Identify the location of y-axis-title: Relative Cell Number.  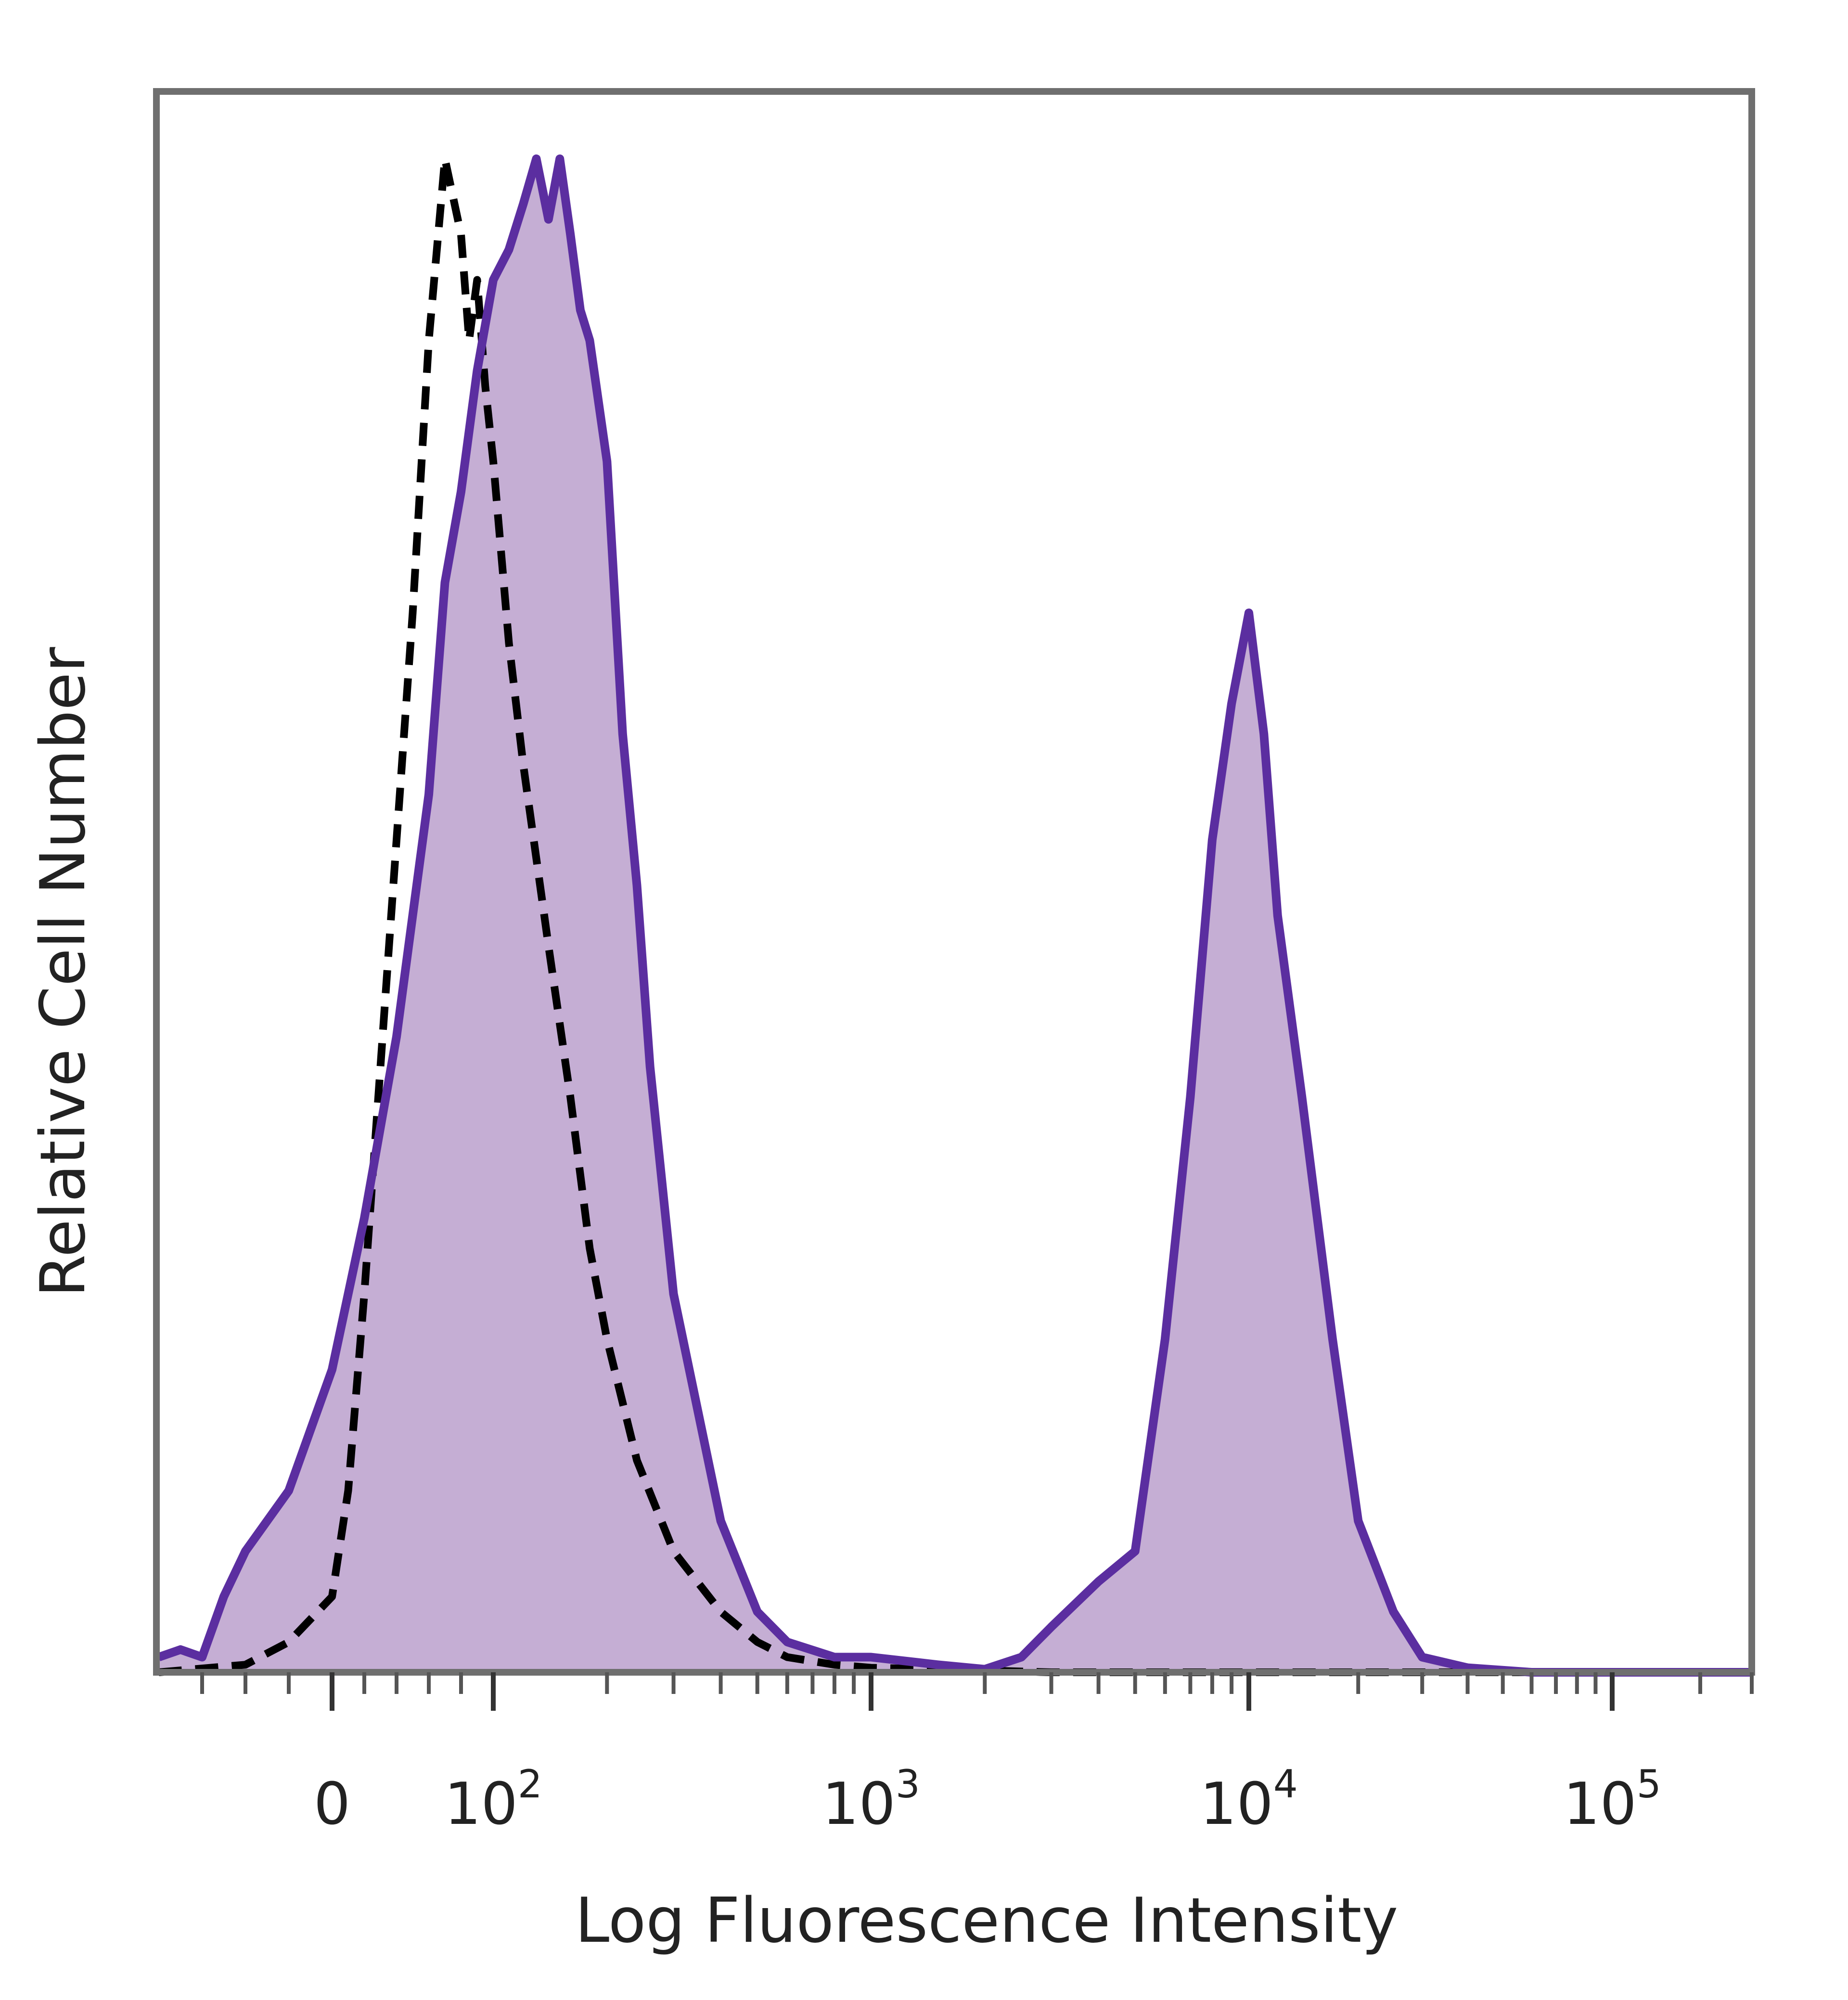
(63, 972).